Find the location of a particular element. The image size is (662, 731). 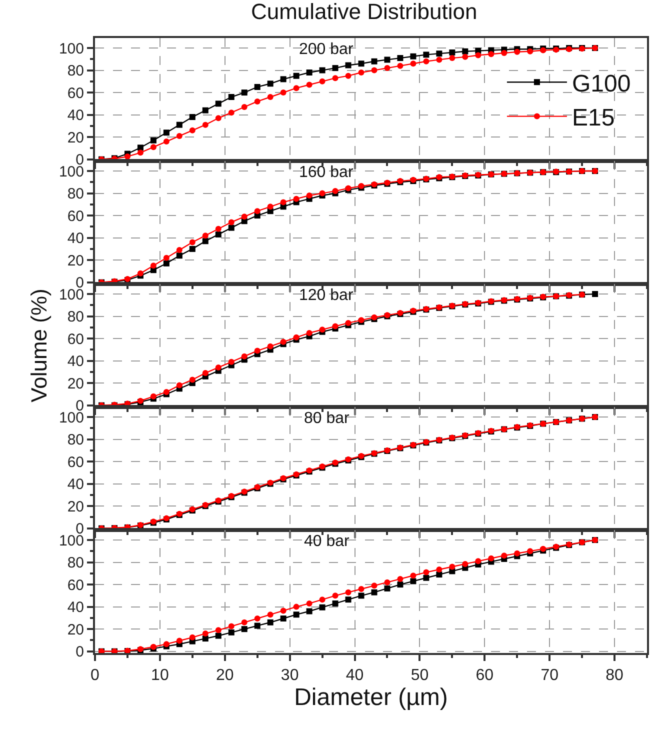

annotation: 200 bar is located at coordinates (326, 49).